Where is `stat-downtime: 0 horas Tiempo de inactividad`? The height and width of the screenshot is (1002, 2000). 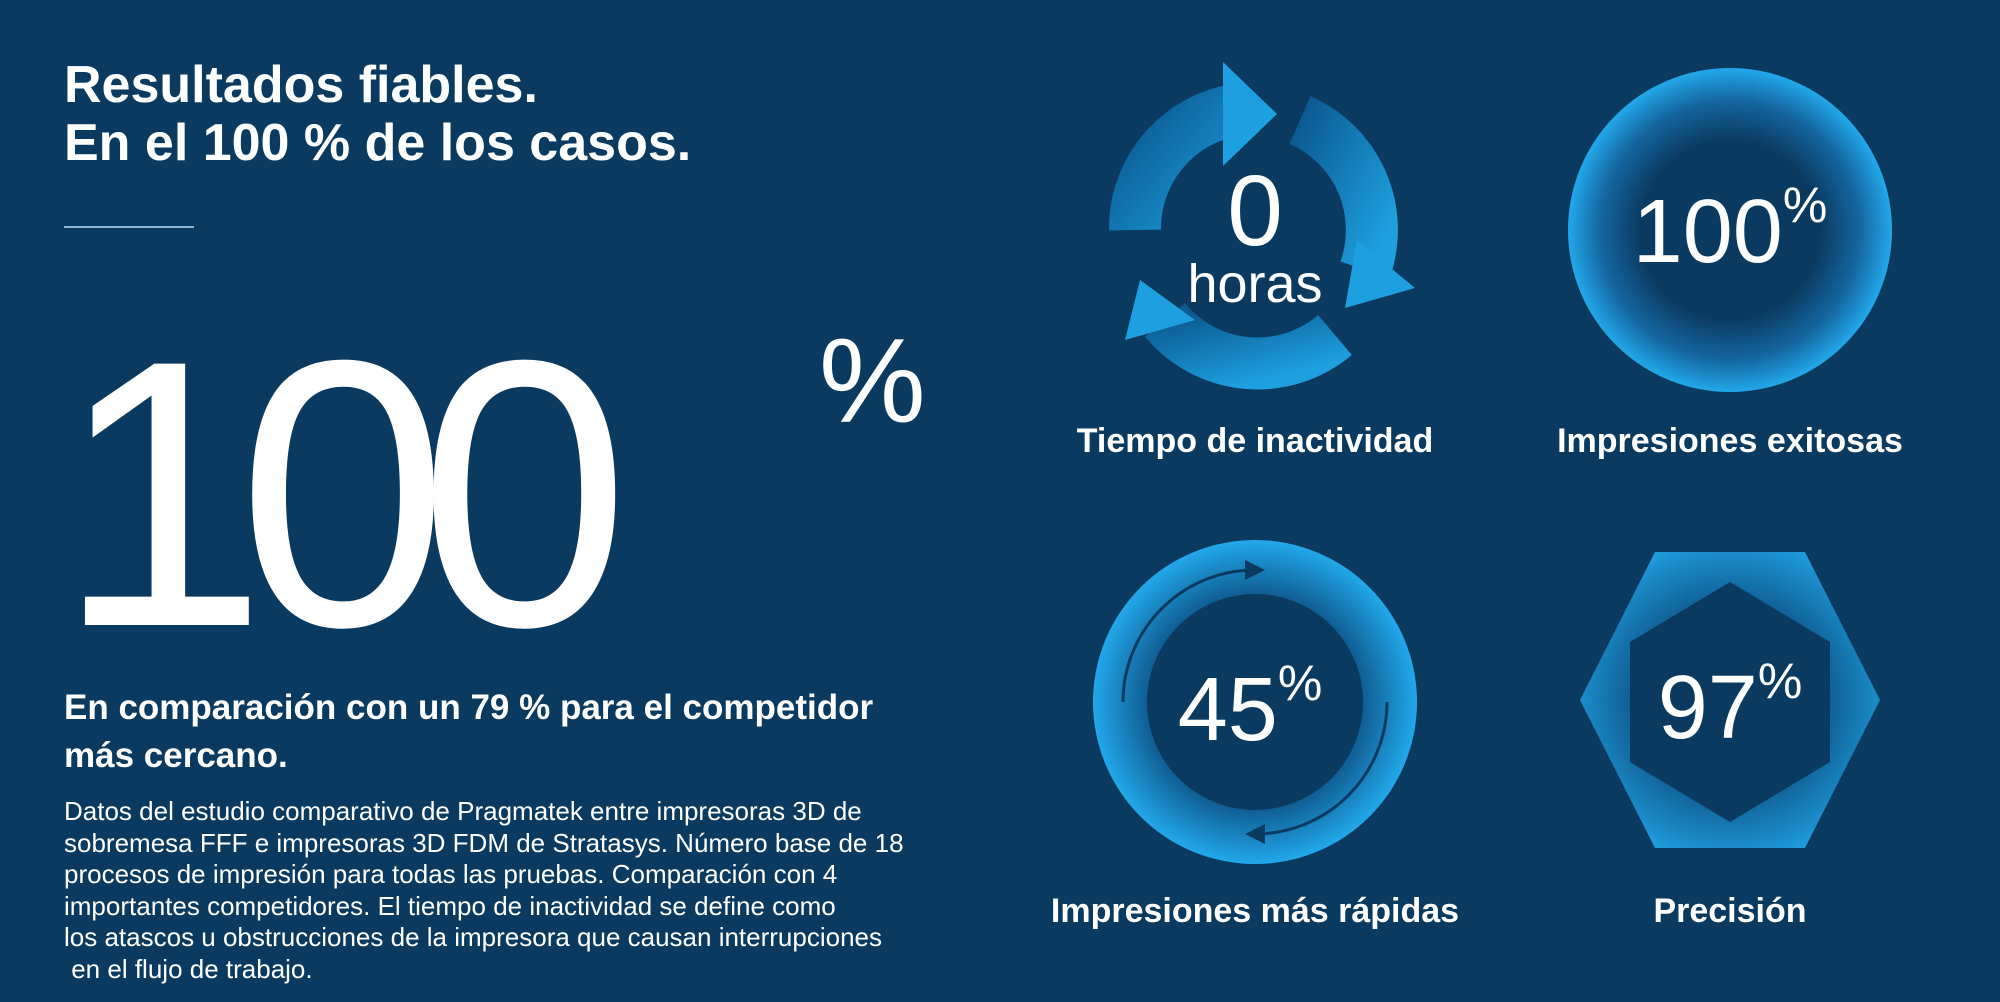 stat-downtime: 0 horas Tiempo de inactividad is located at coordinates (1255, 250).